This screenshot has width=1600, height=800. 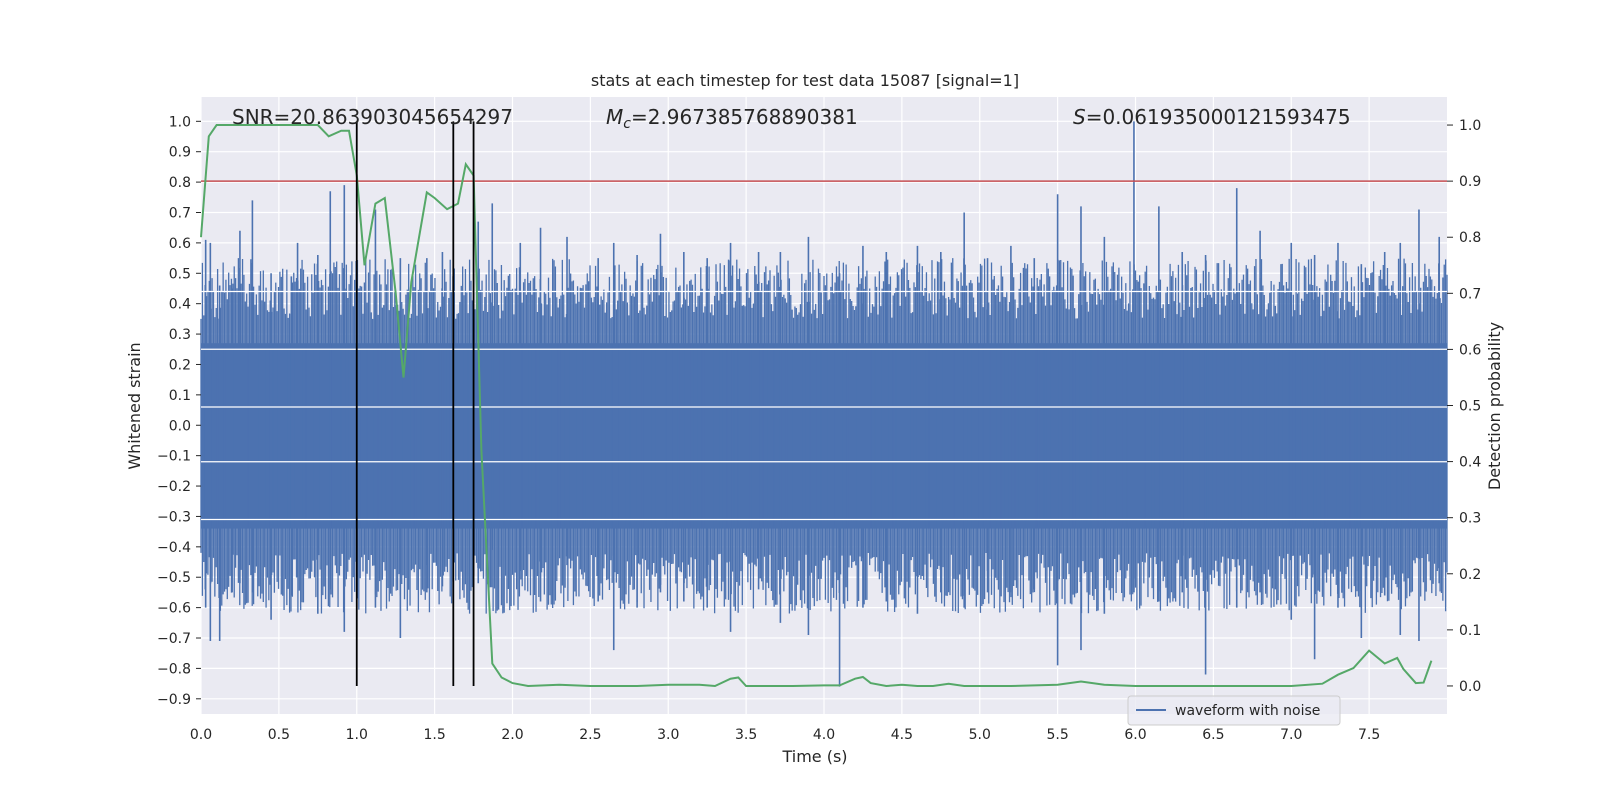 What do you see at coordinates (174, 669) in the screenshot?
I see `y-left-tick-label: −0.8` at bounding box center [174, 669].